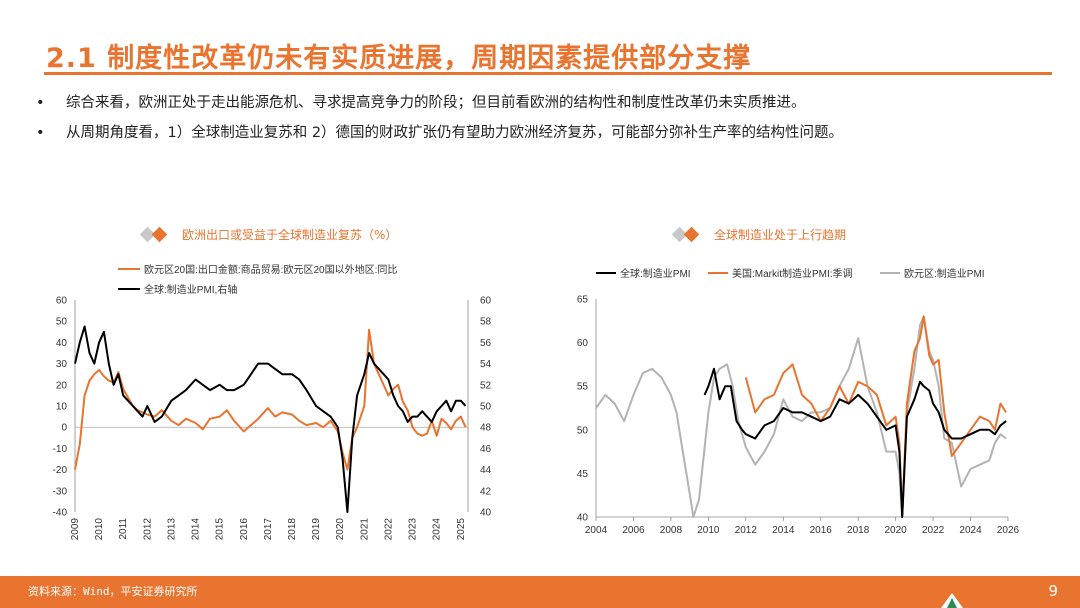 Image resolution: width=1080 pixels, height=608 pixels. Describe the element at coordinates (75, 529) in the screenshot. I see `x-tick-label: 2009` at that location.